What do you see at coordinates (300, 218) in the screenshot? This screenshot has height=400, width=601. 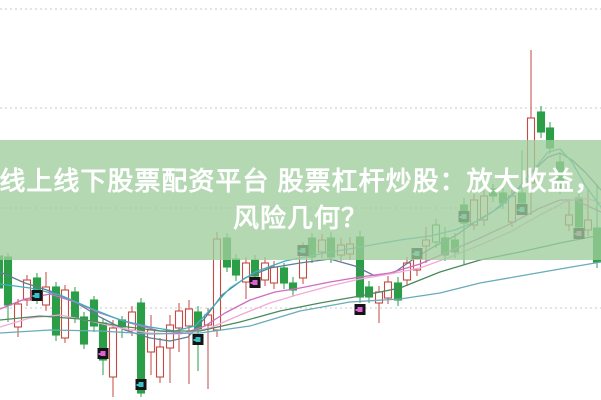 I see `headline-line-2: 风险几何？` at bounding box center [300, 218].